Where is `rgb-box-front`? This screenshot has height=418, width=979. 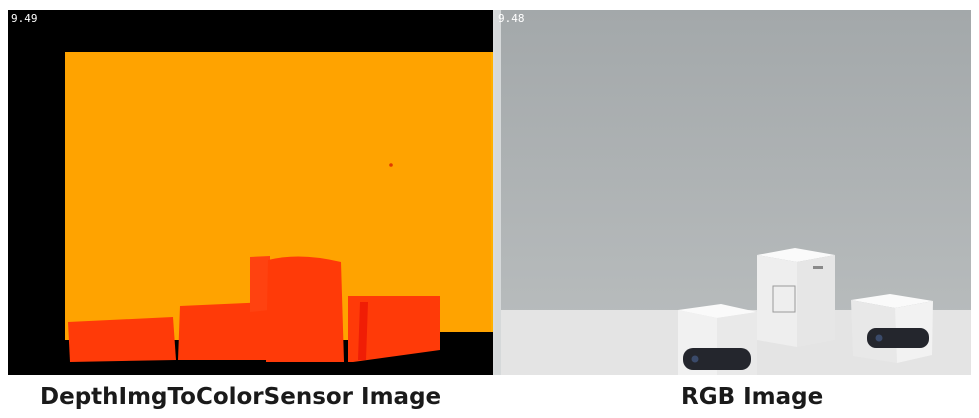 rgb-box-front is located at coordinates (717, 339).